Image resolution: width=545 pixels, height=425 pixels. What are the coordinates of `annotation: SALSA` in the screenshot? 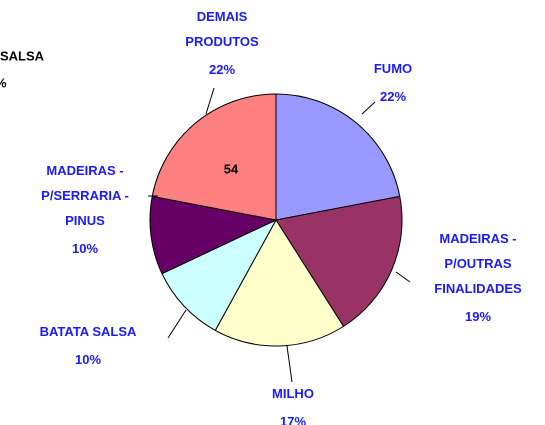 It's located at (22, 55).